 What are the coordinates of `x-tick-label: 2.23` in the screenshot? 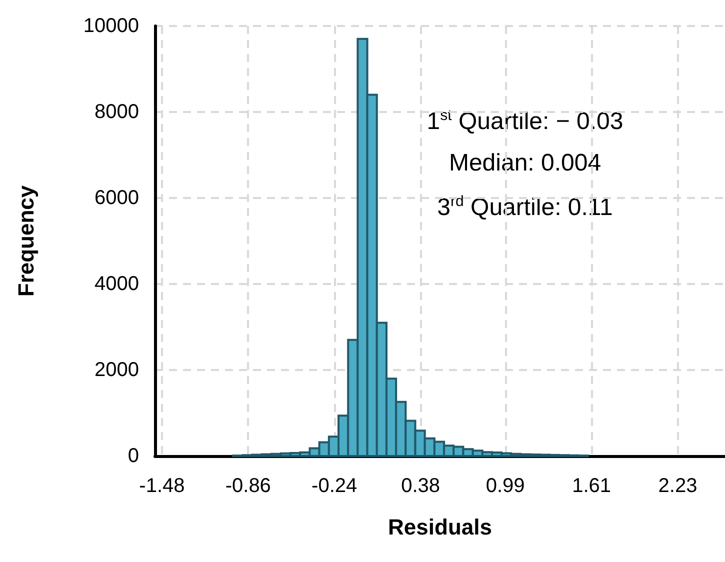 It's located at (678, 486).